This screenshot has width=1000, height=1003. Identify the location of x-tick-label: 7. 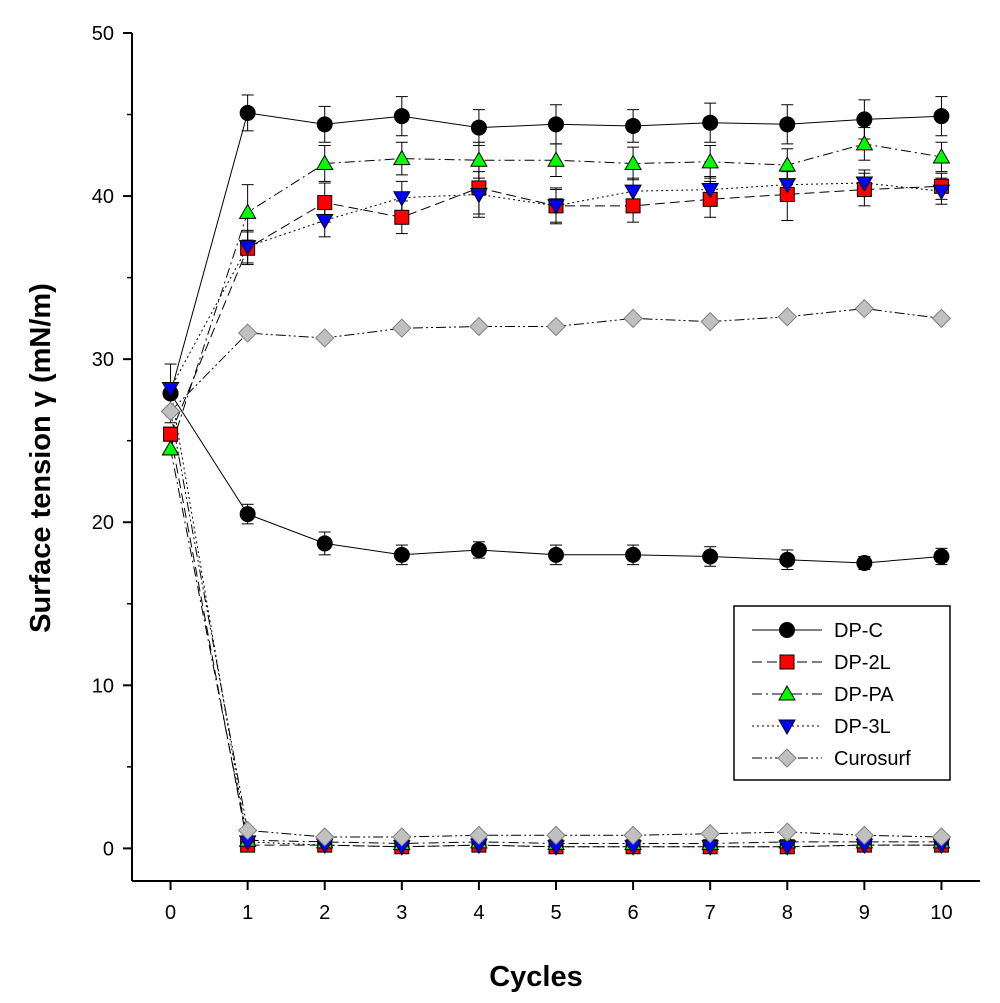
(710, 913).